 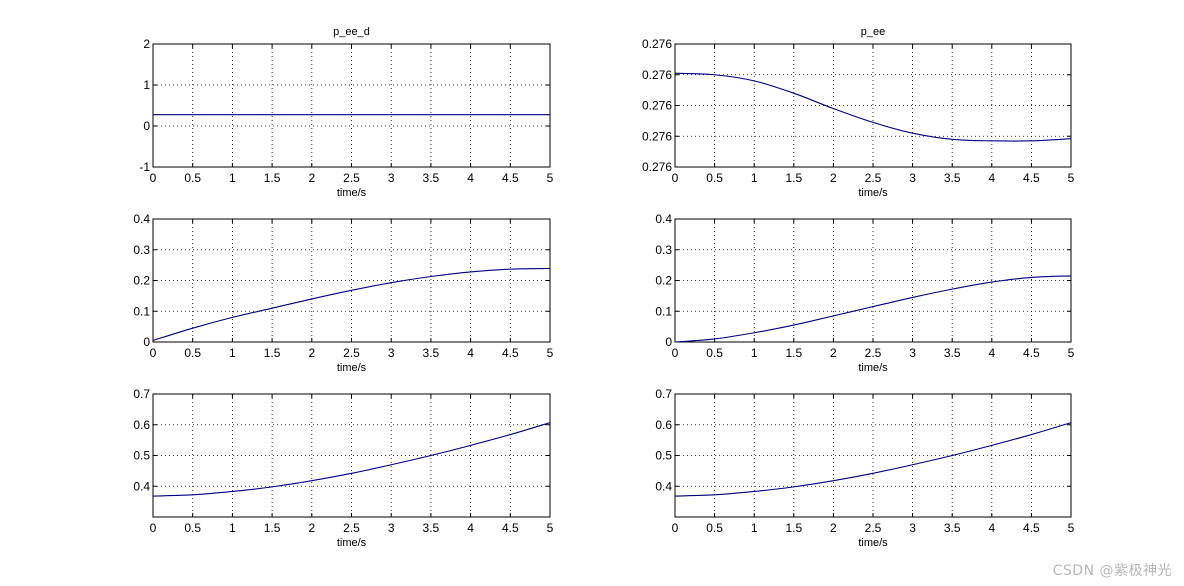 I want to click on subplot-title: p_ee_d, so click(x=351, y=32).